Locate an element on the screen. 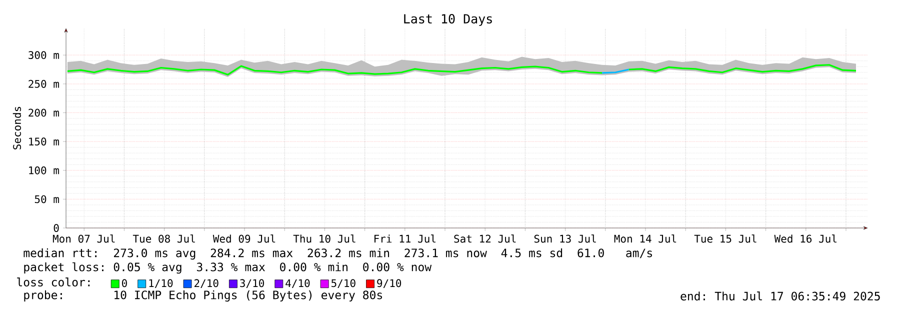 Image resolution: width=897 pixels, height=310 pixels. y-tick-label: 200 m is located at coordinates (43, 112).